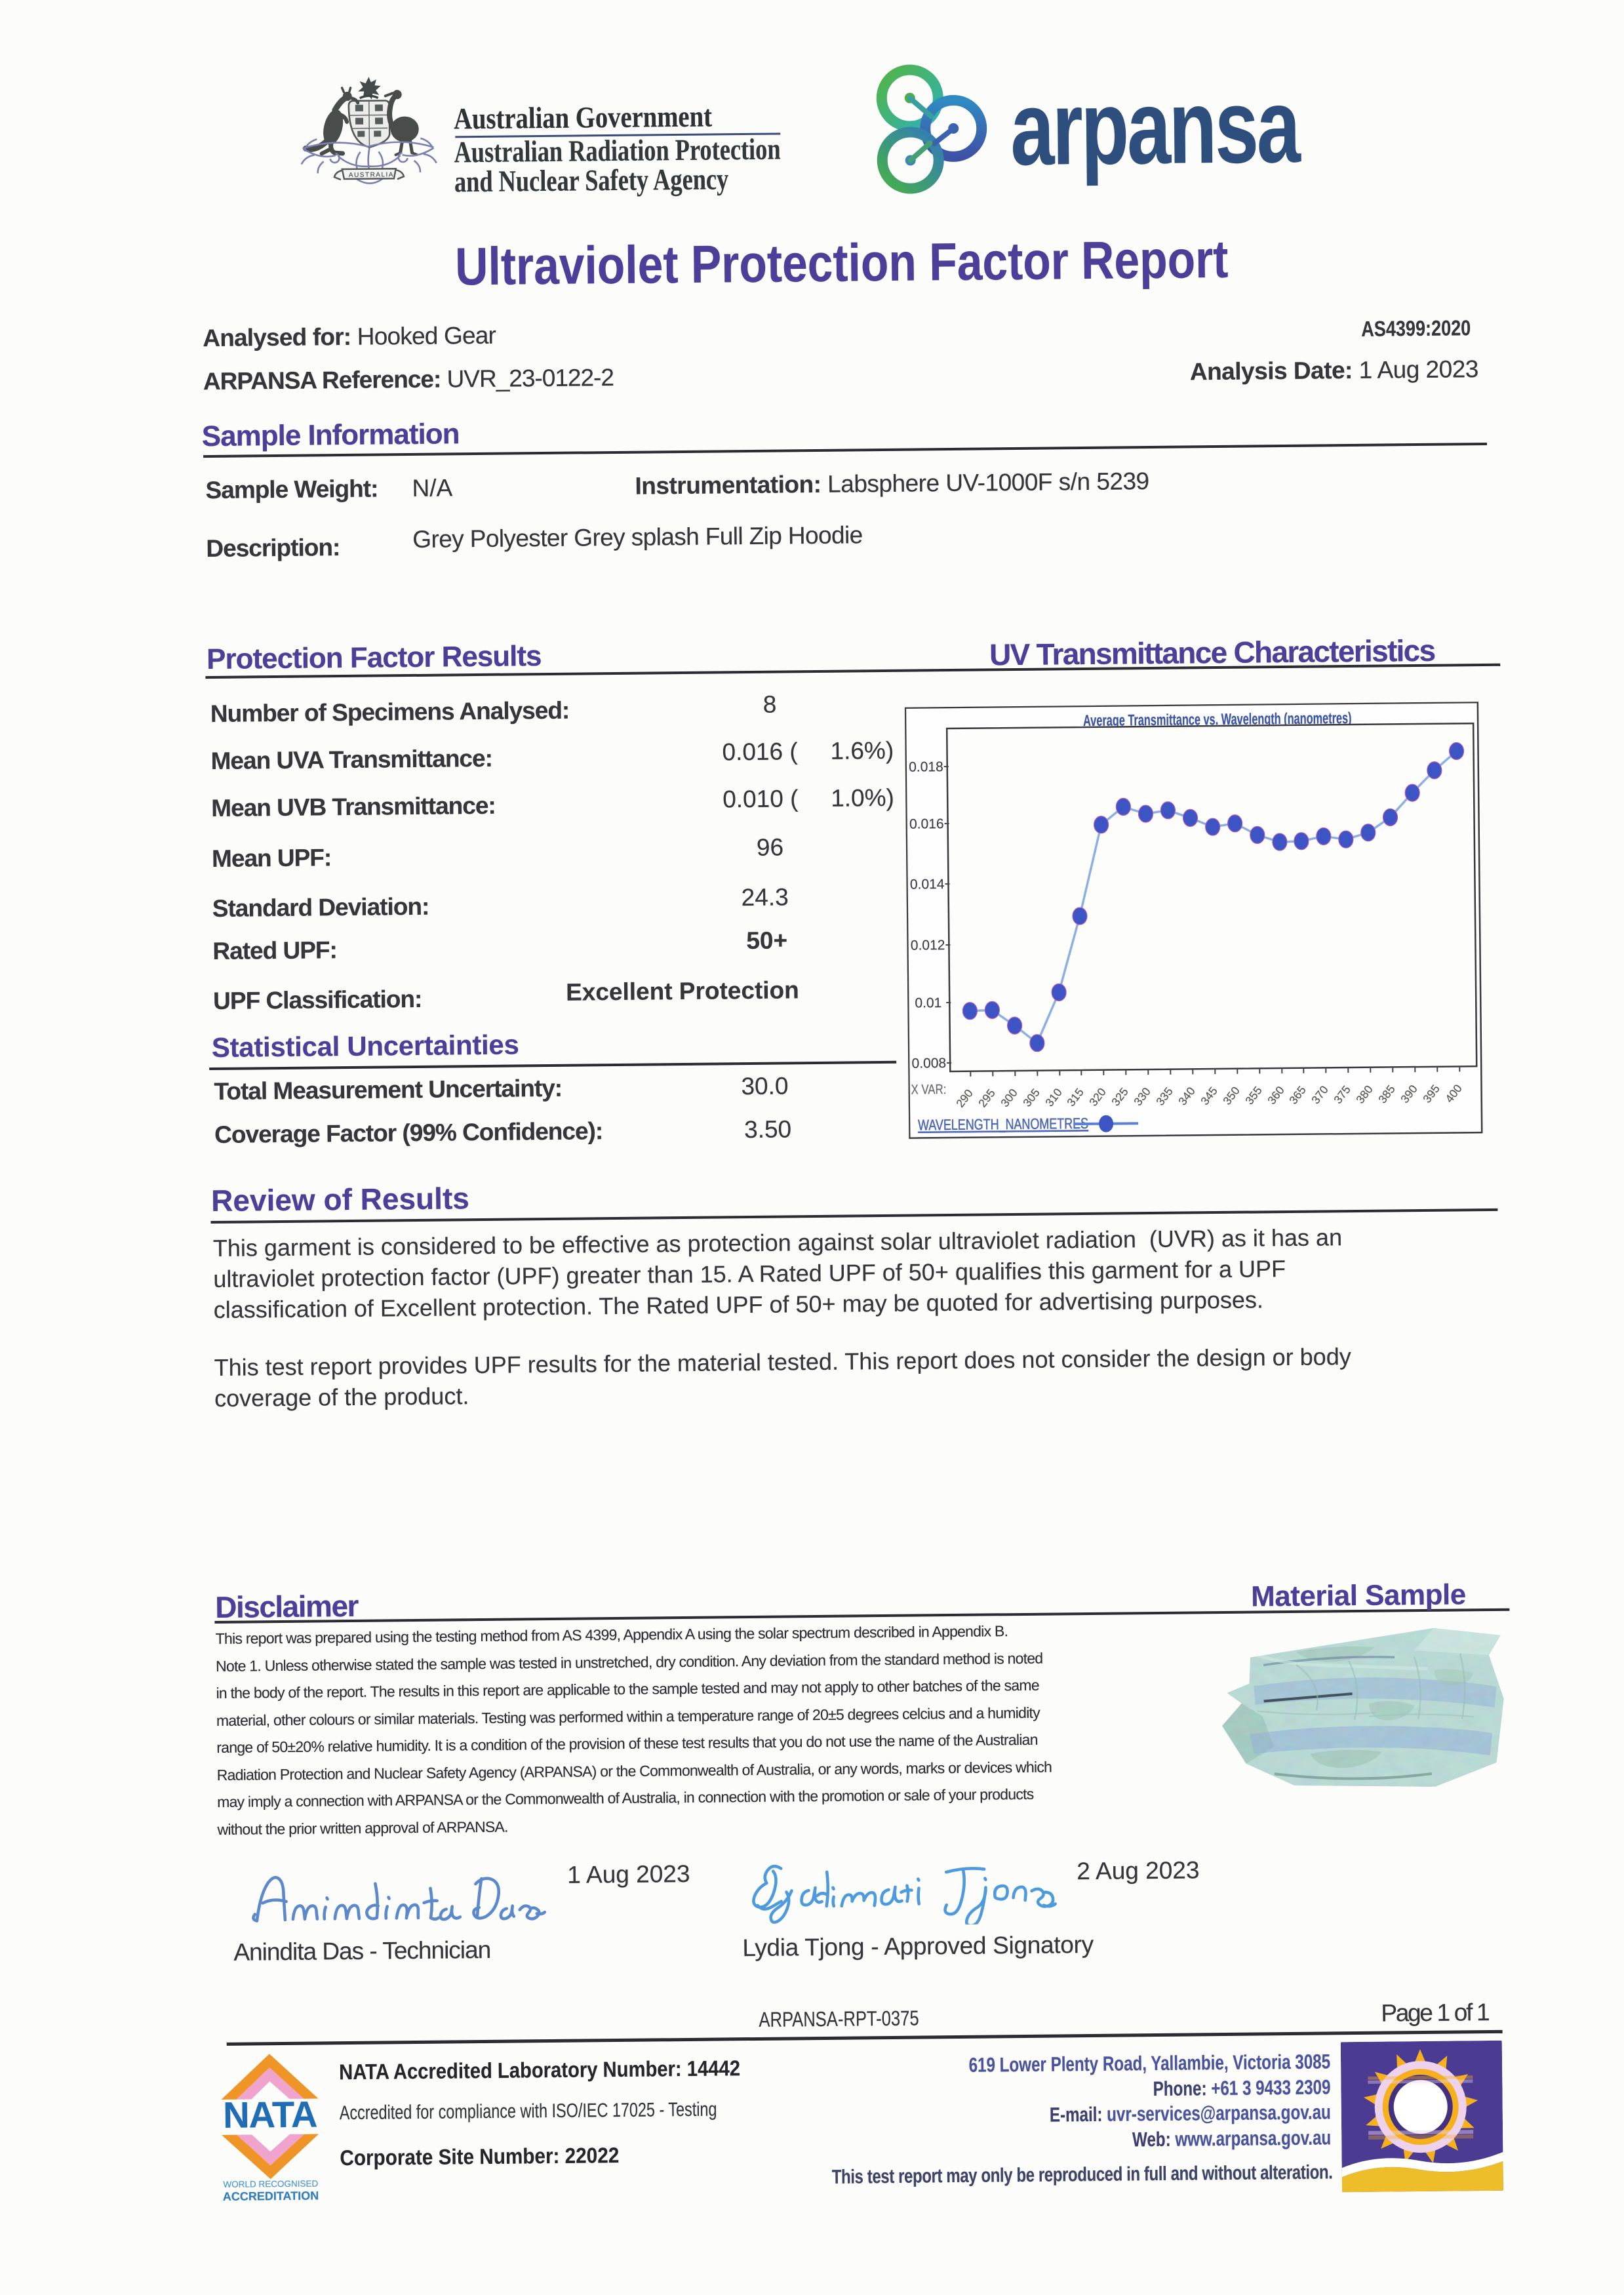  I want to click on svg-text: WORLD RECOGNISED, so click(271, 2184).